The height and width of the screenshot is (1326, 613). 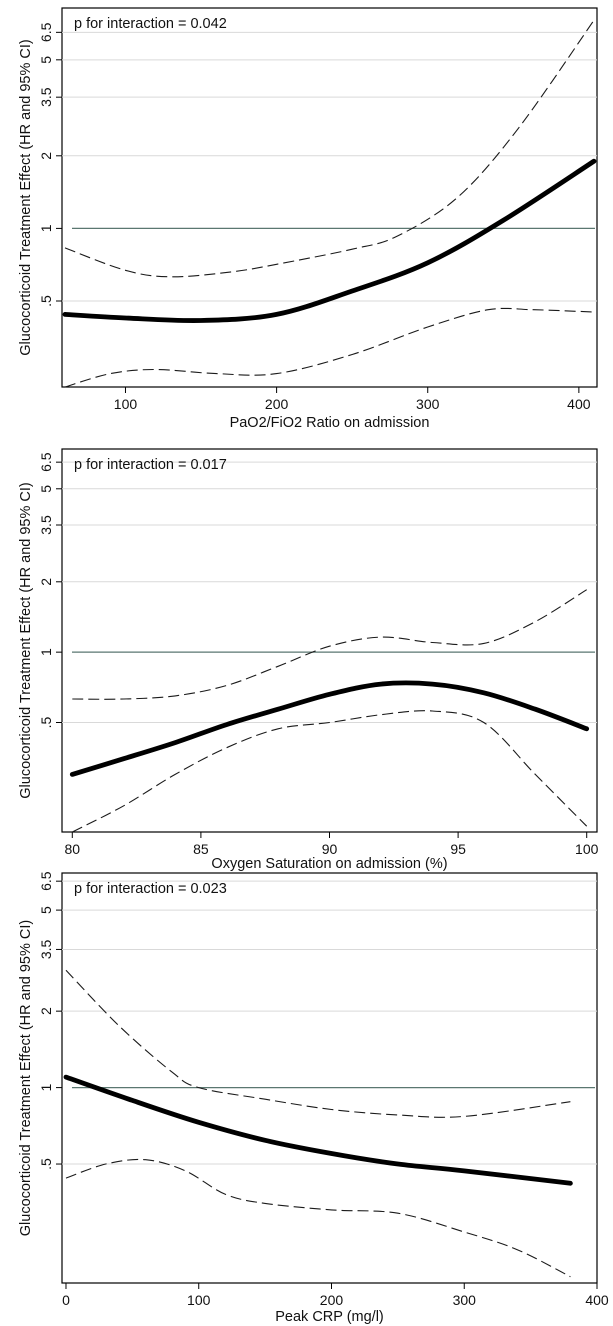 What do you see at coordinates (329, 1317) in the screenshot?
I see `x-axis-title: Peak CRP (mg/l)` at bounding box center [329, 1317].